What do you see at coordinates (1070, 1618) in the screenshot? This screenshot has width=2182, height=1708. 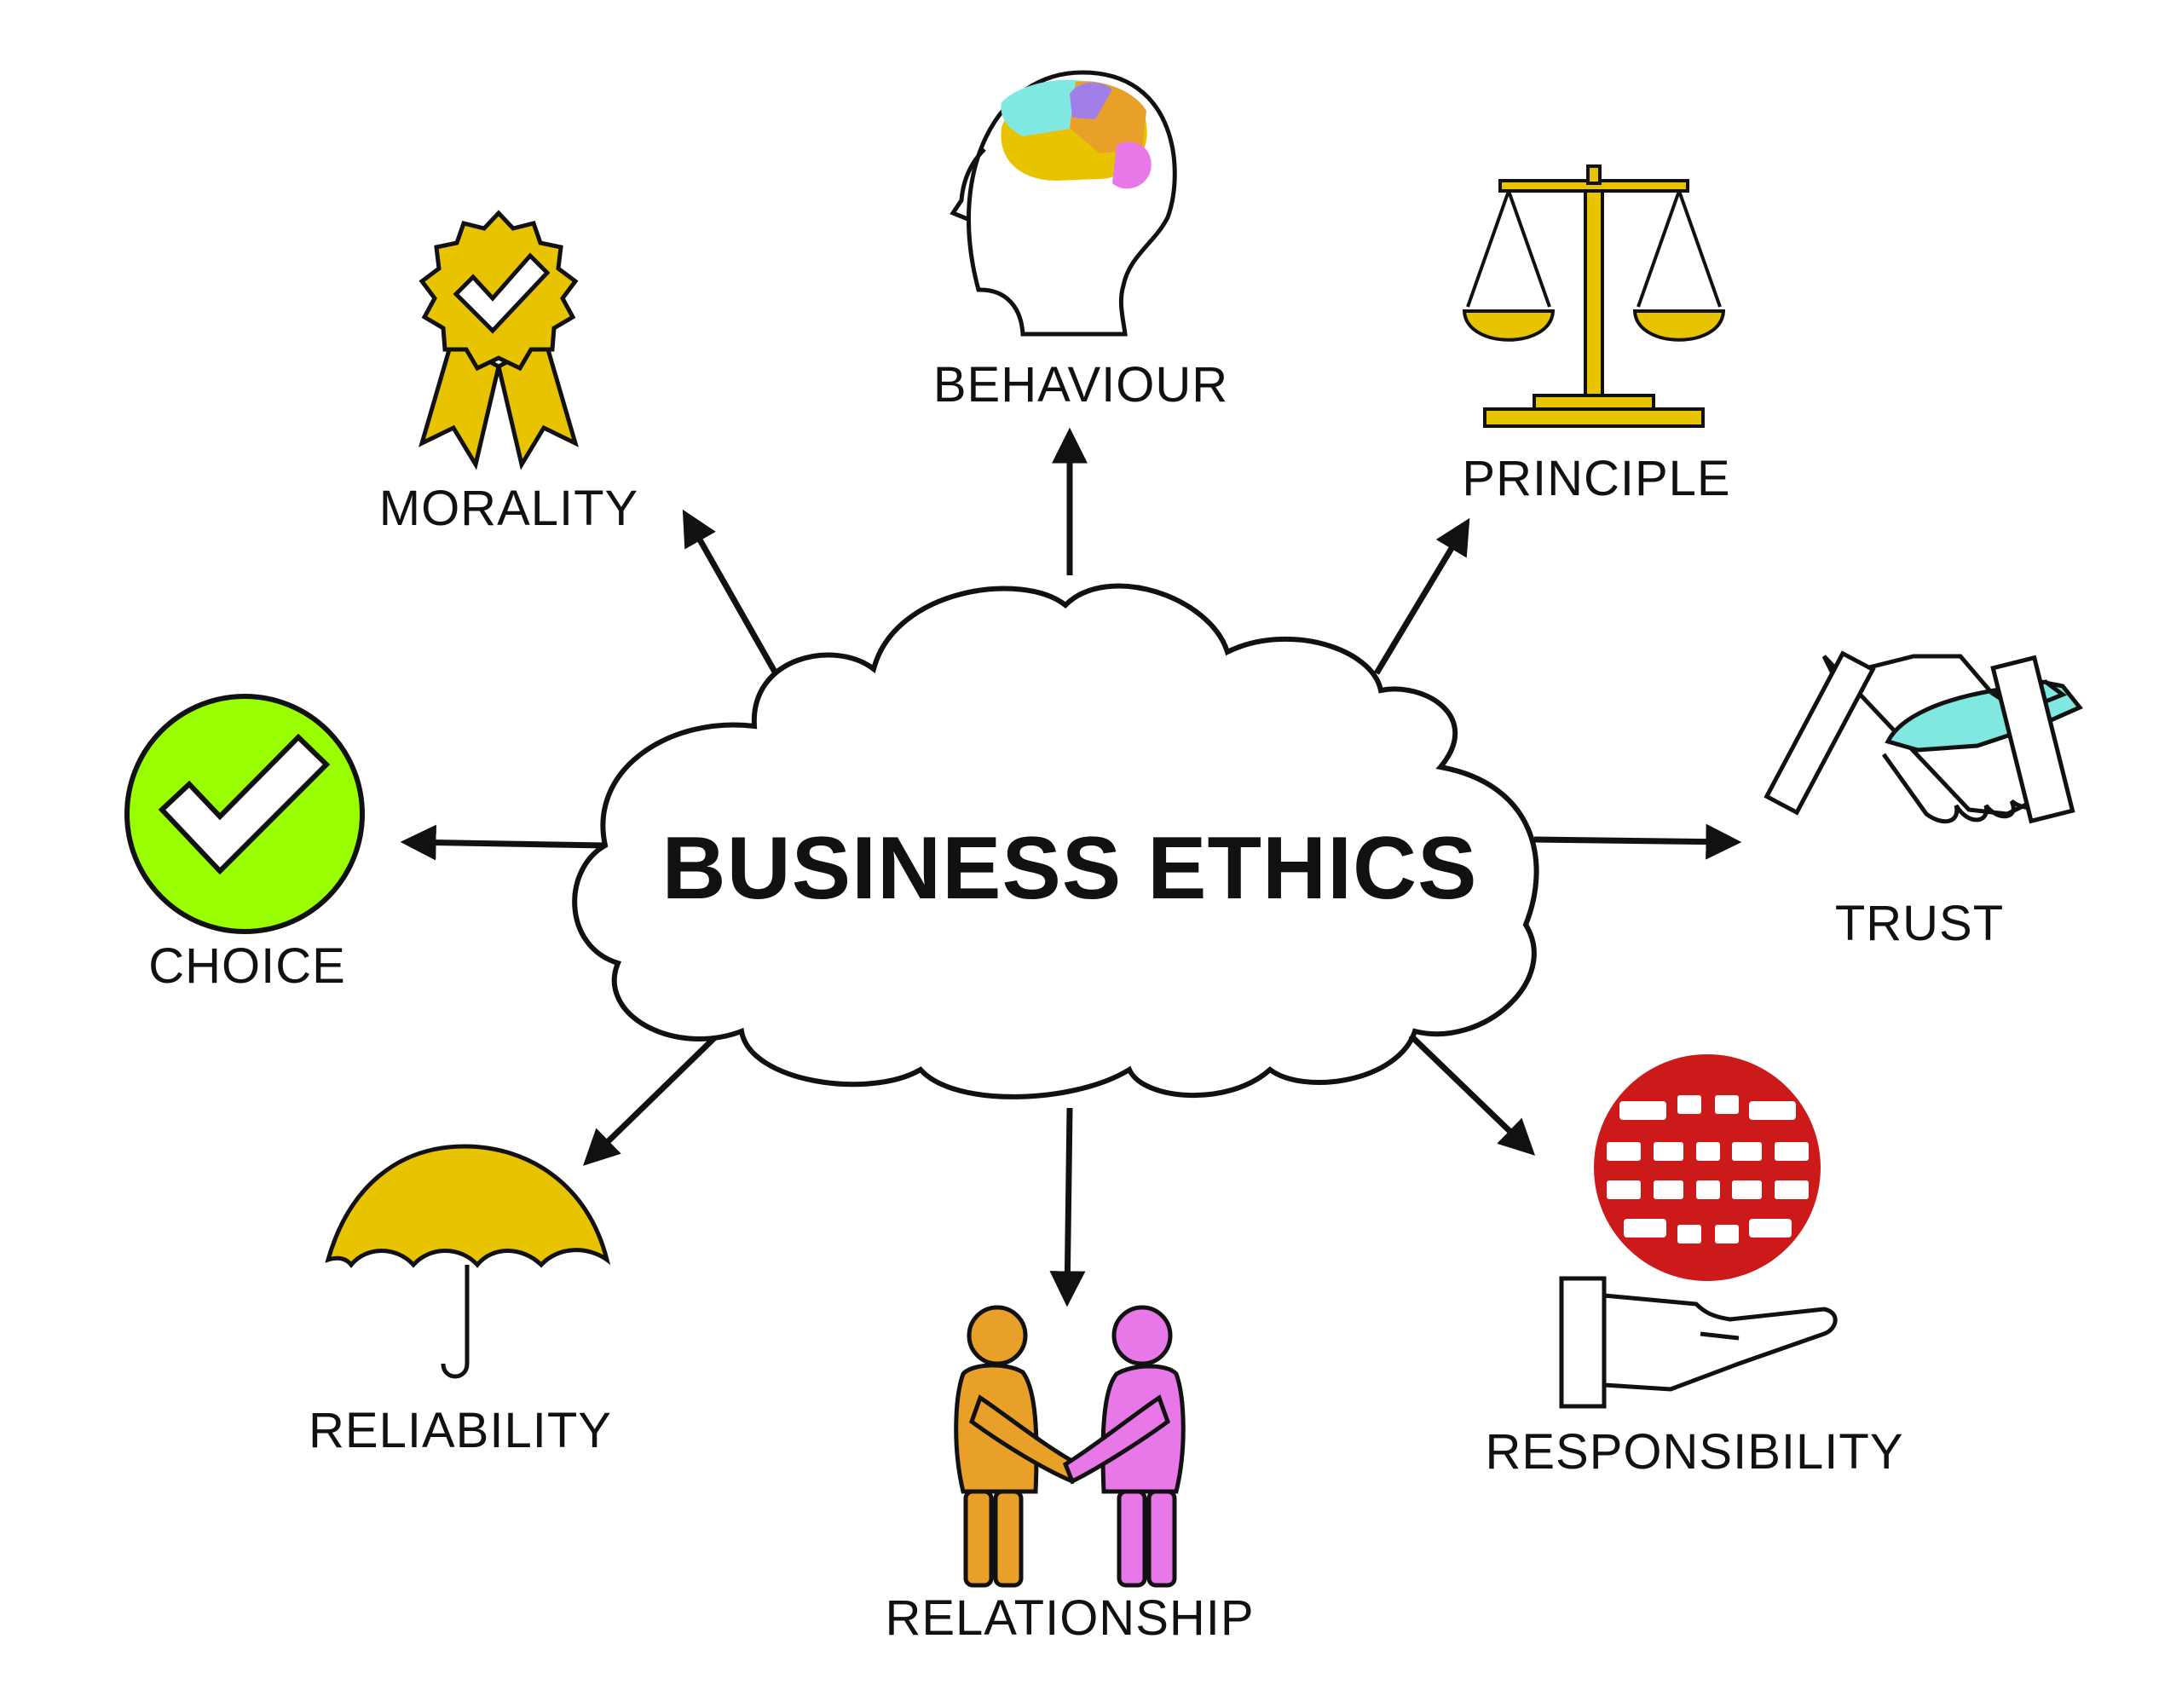 I see `node-label-relationship: RELATIONSHIP` at bounding box center [1070, 1618].